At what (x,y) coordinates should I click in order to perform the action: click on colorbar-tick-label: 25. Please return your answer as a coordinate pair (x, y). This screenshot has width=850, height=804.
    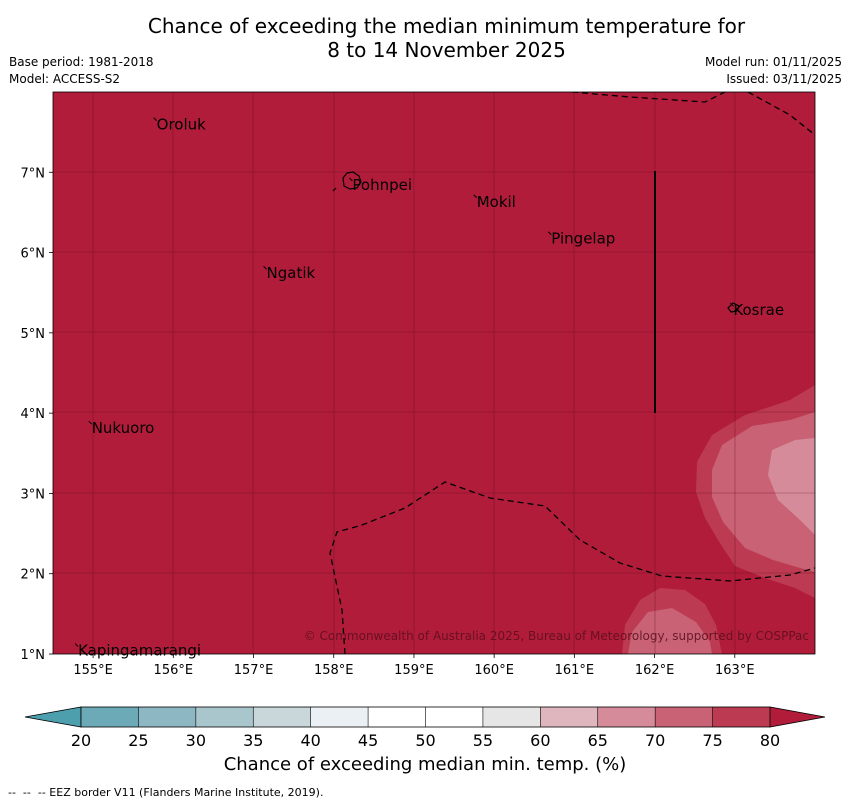
    Looking at the image, I should click on (138, 740).